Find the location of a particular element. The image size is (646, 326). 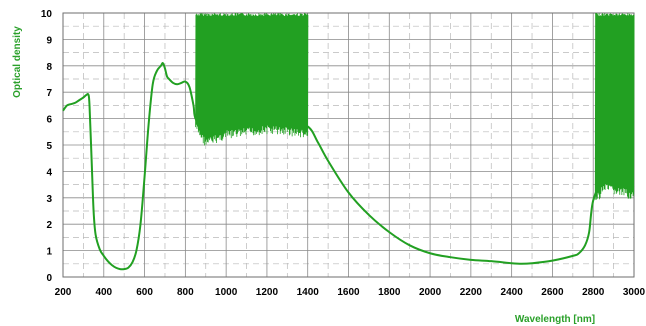

y-axis-title: Optical density is located at coordinates (17, 62).